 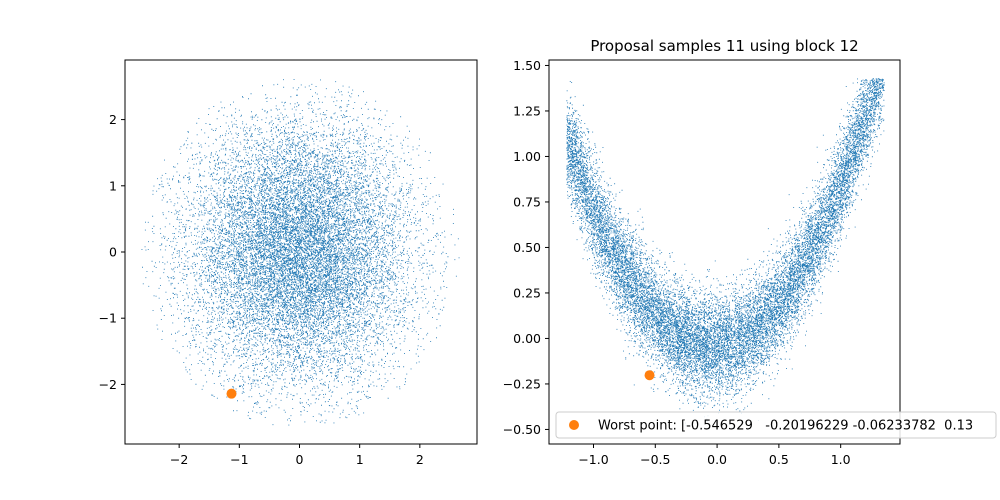 What do you see at coordinates (527, 156) in the screenshot?
I see `y-tick-label: 1.00` at bounding box center [527, 156].